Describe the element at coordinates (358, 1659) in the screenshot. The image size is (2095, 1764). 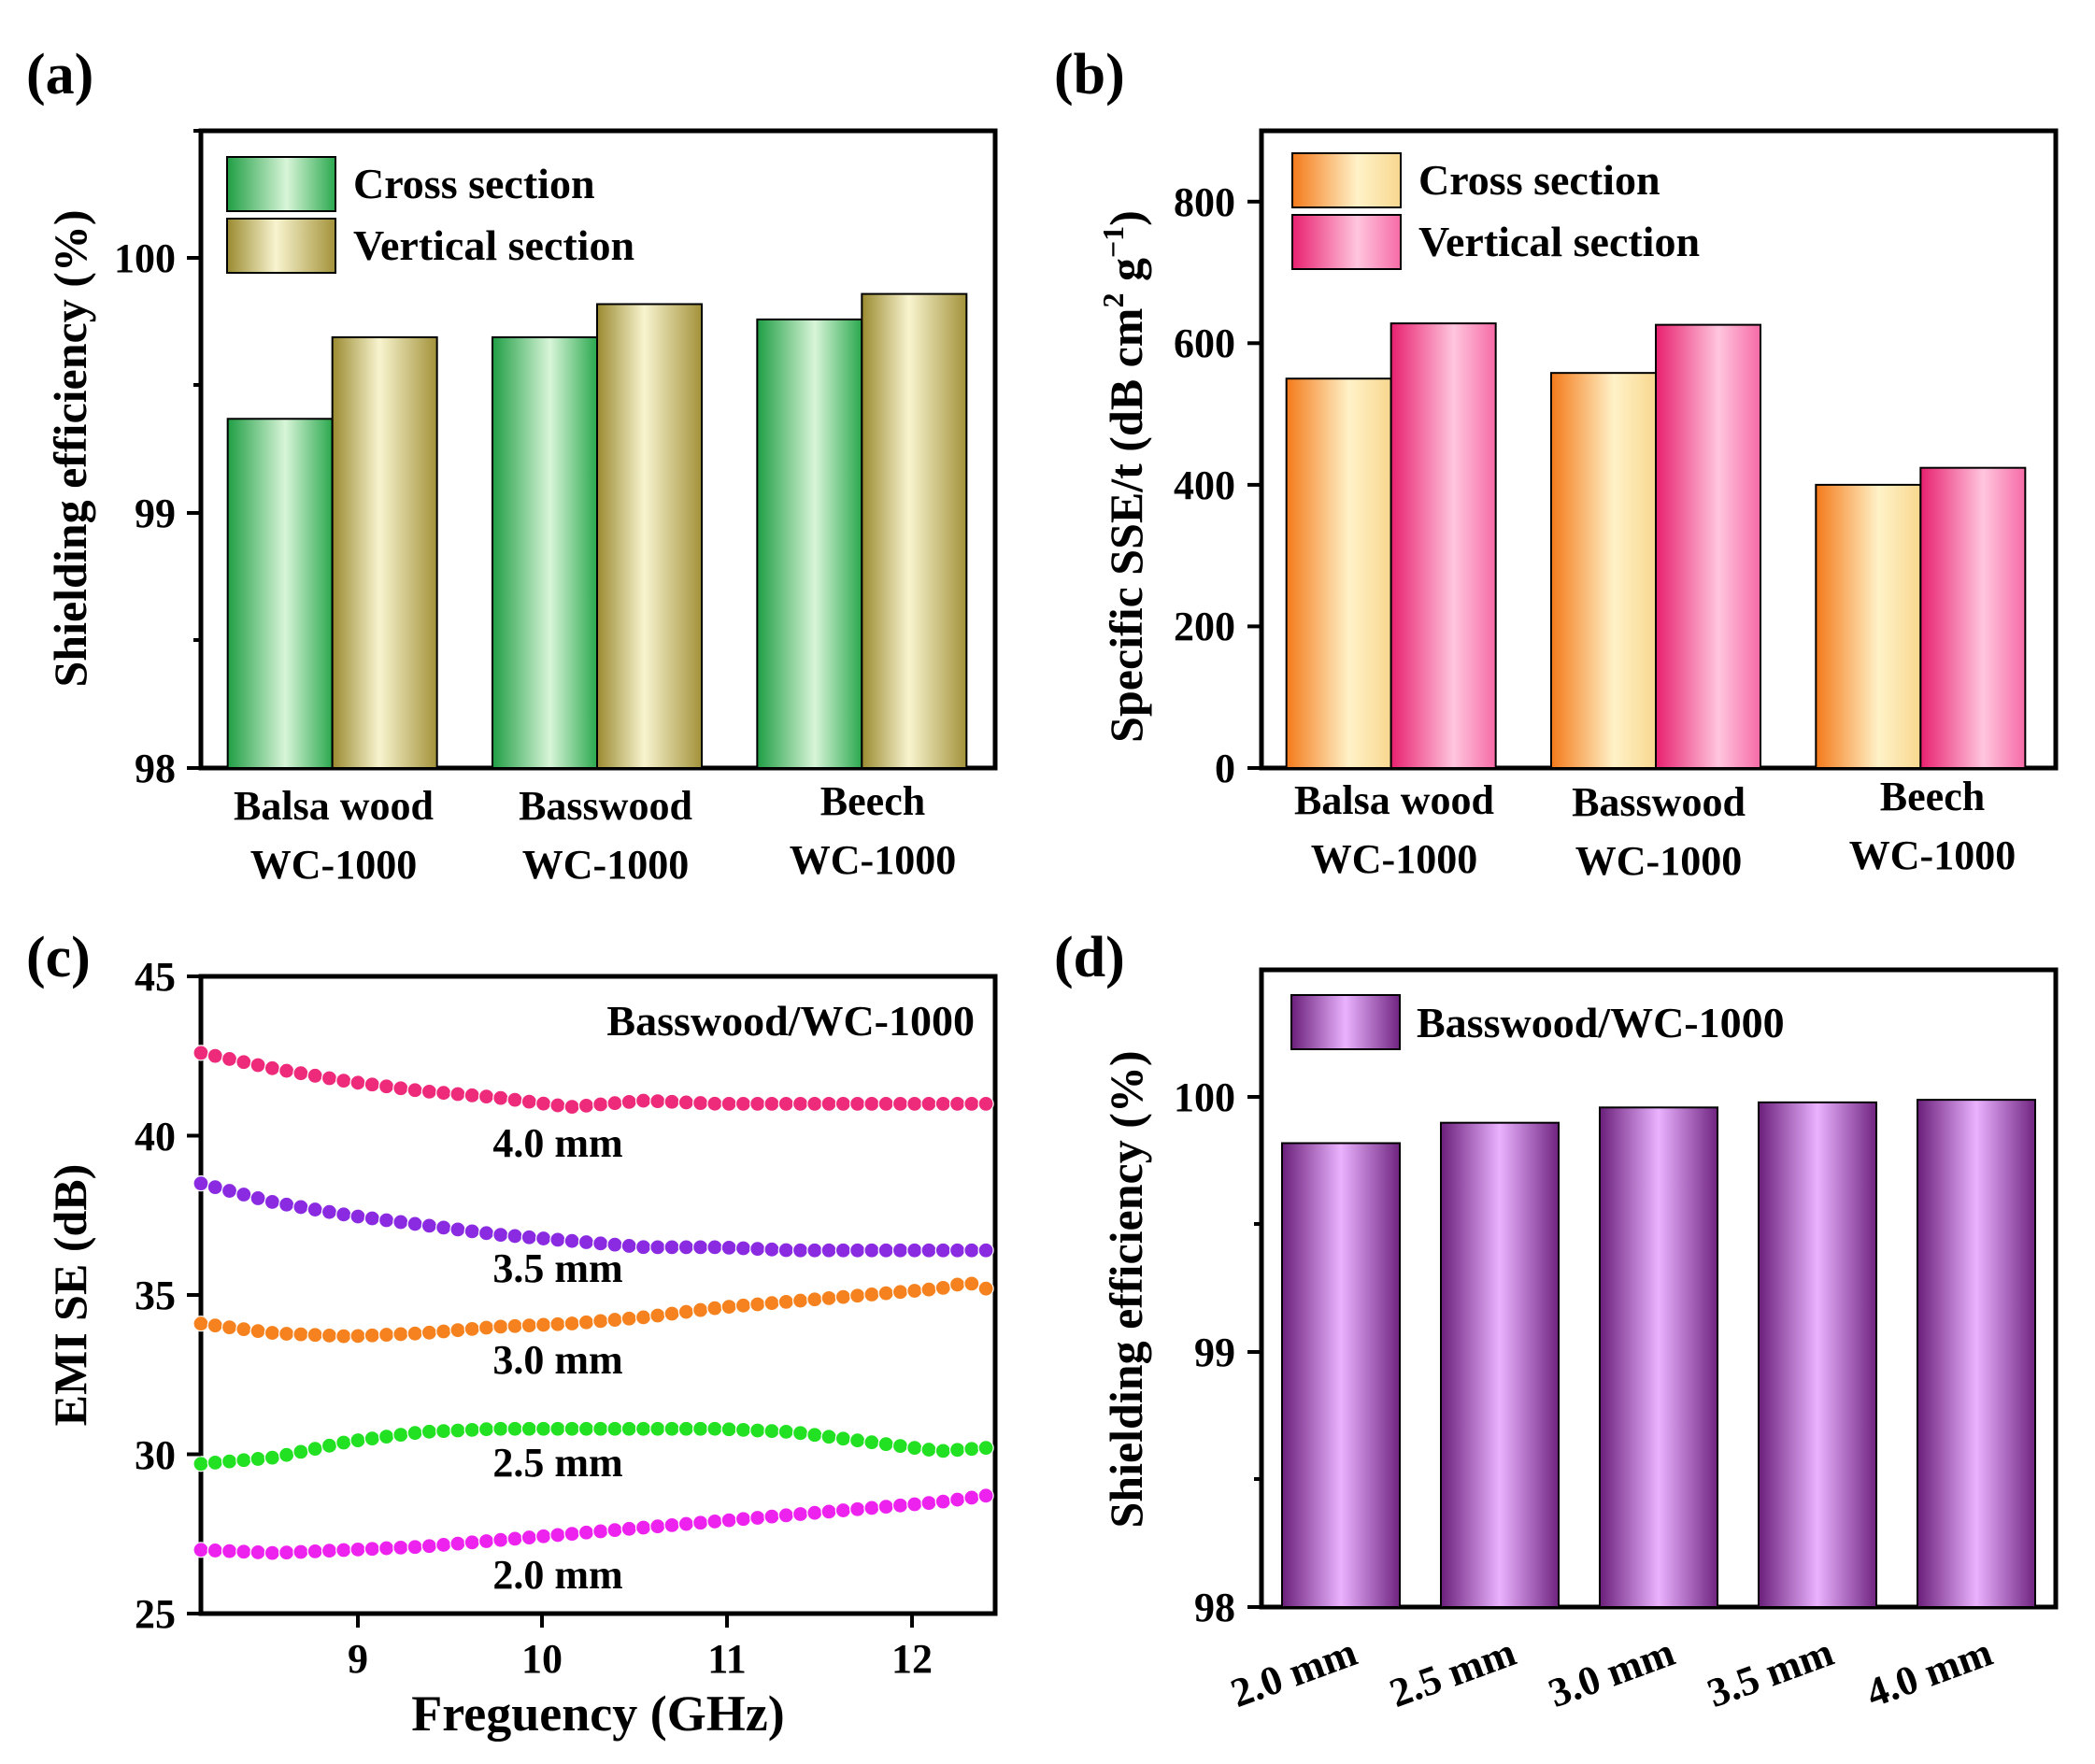
I see `panel-c-xtick-9: 9` at that location.